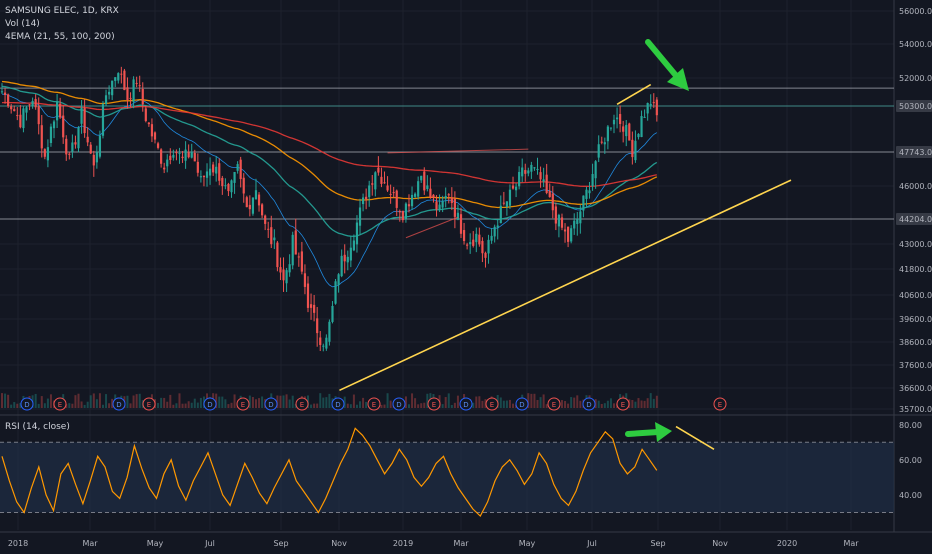  Describe the element at coordinates (643, 433) in the screenshot. I see `arrow-shaft` at that location.